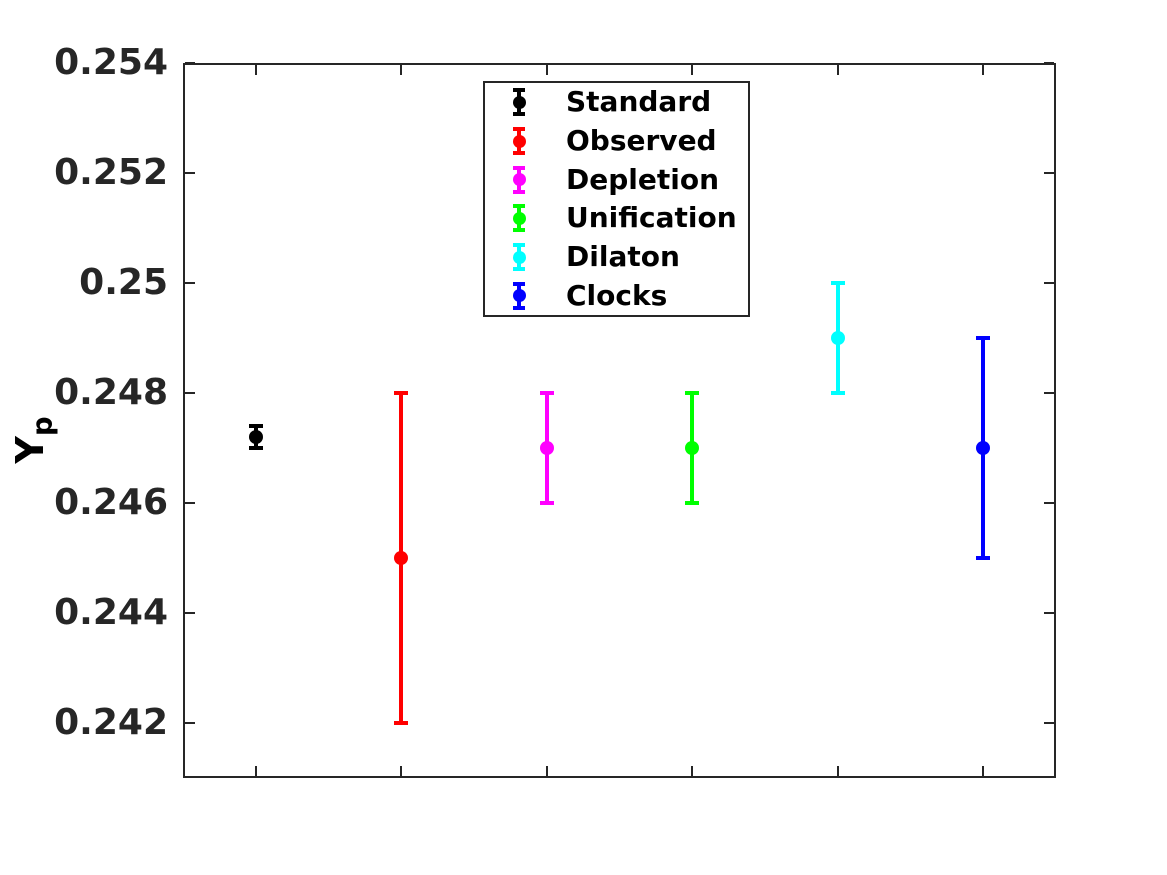 This screenshot has width=1167, height=875. I want to click on errorbar-unification, so click(692, 448).